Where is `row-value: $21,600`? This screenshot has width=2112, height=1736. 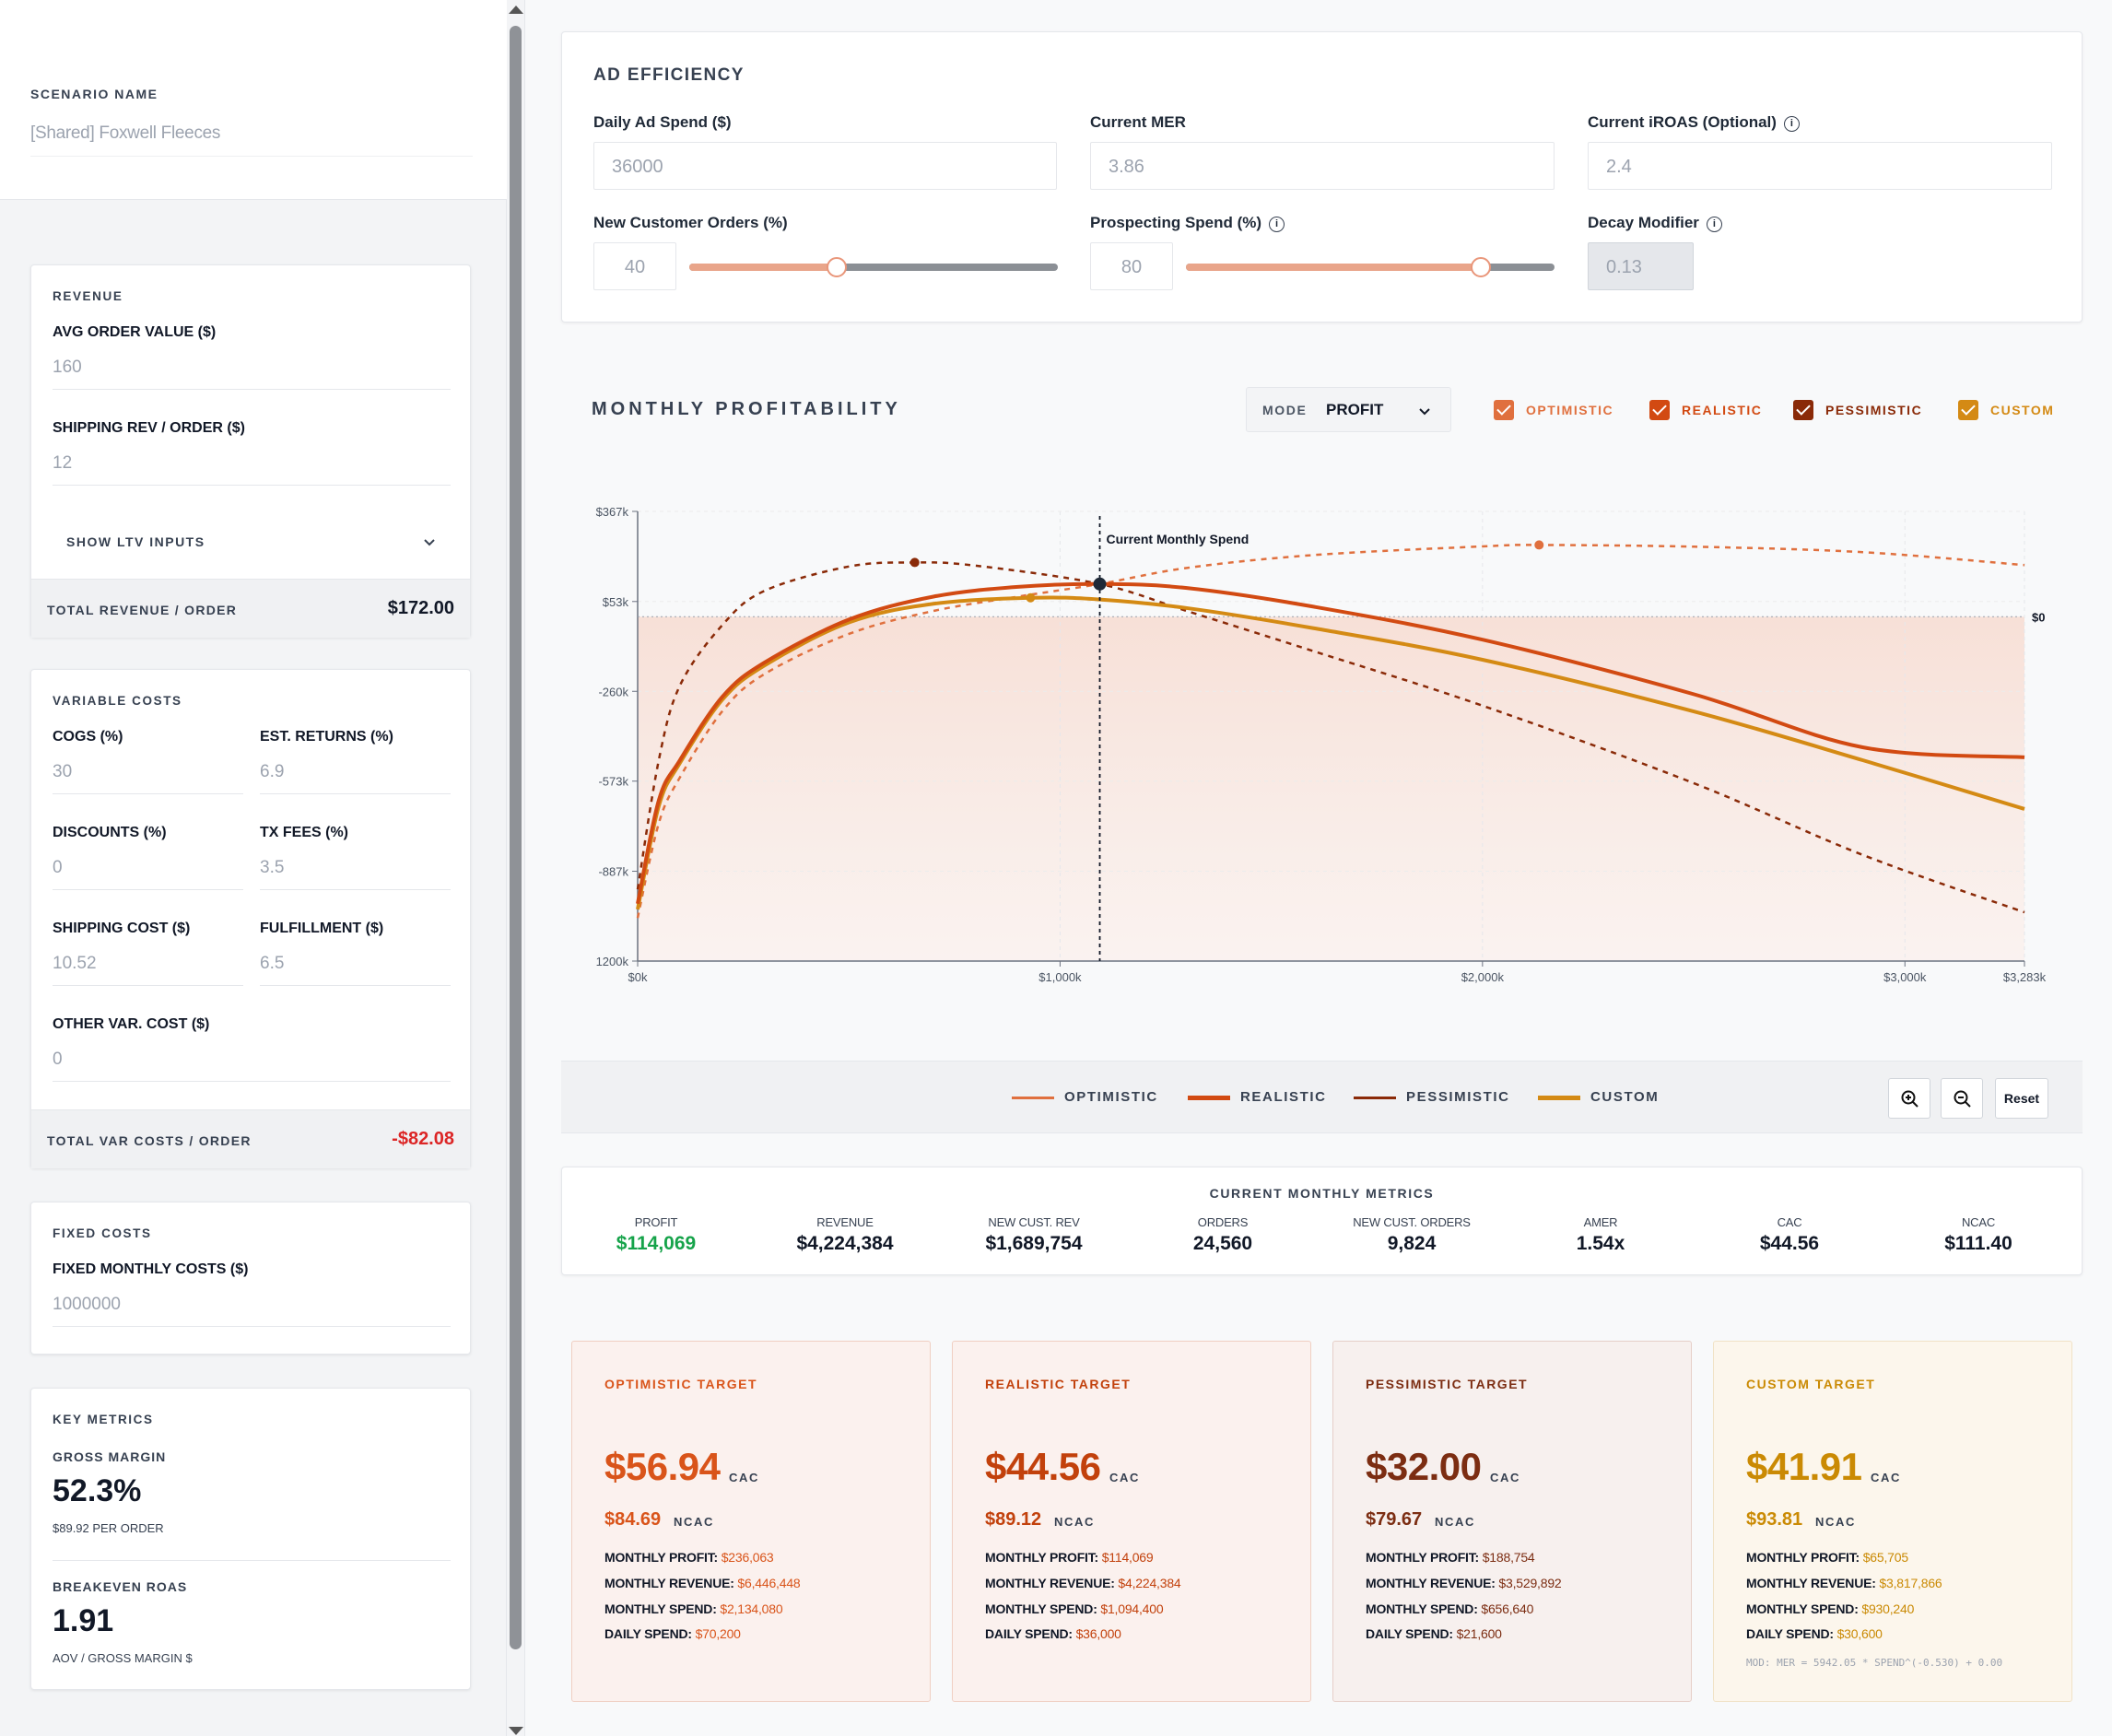 row-value: $21,600 is located at coordinates (1479, 1633).